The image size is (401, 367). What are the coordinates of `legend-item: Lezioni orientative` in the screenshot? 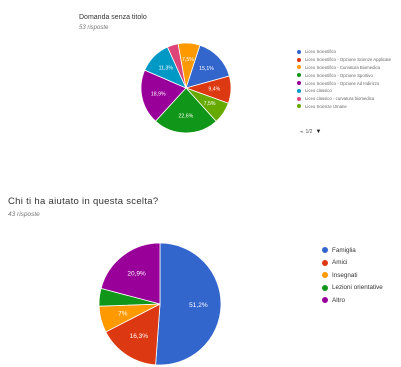 It's located at (352, 288).